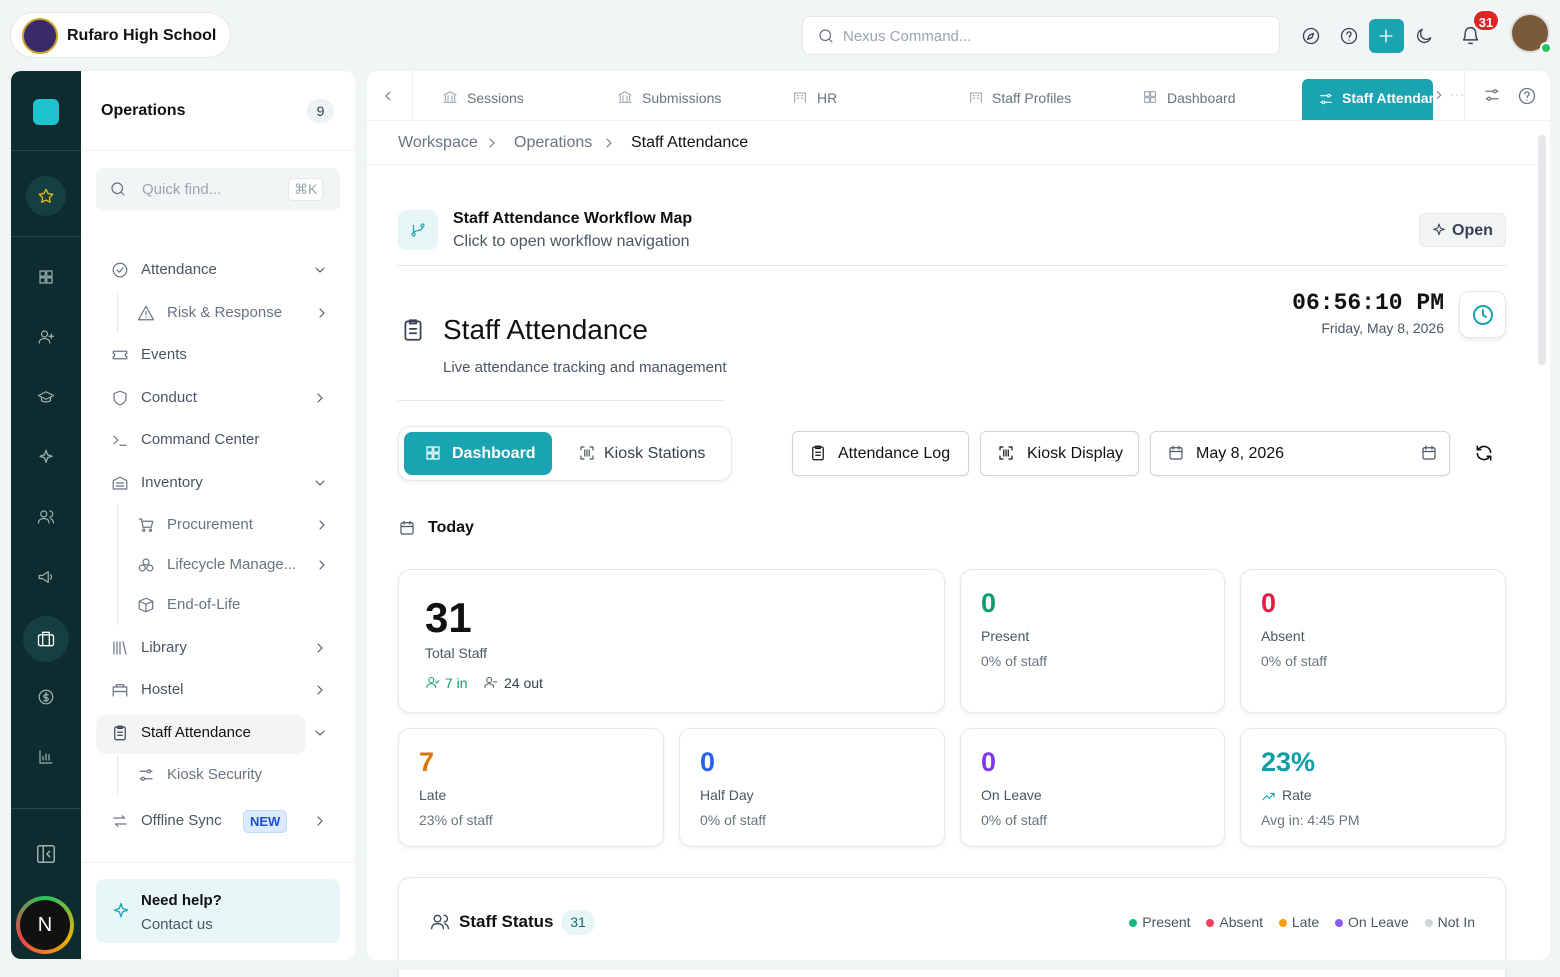 This screenshot has height=977, width=1560. What do you see at coordinates (181, 820) in the screenshot?
I see `nav-item: Offline Sync` at bounding box center [181, 820].